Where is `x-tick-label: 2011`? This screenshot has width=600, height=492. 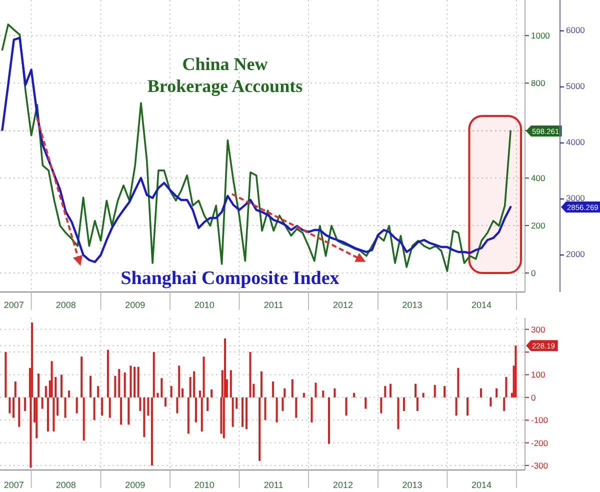 x-tick-label: 2011 is located at coordinates (274, 305).